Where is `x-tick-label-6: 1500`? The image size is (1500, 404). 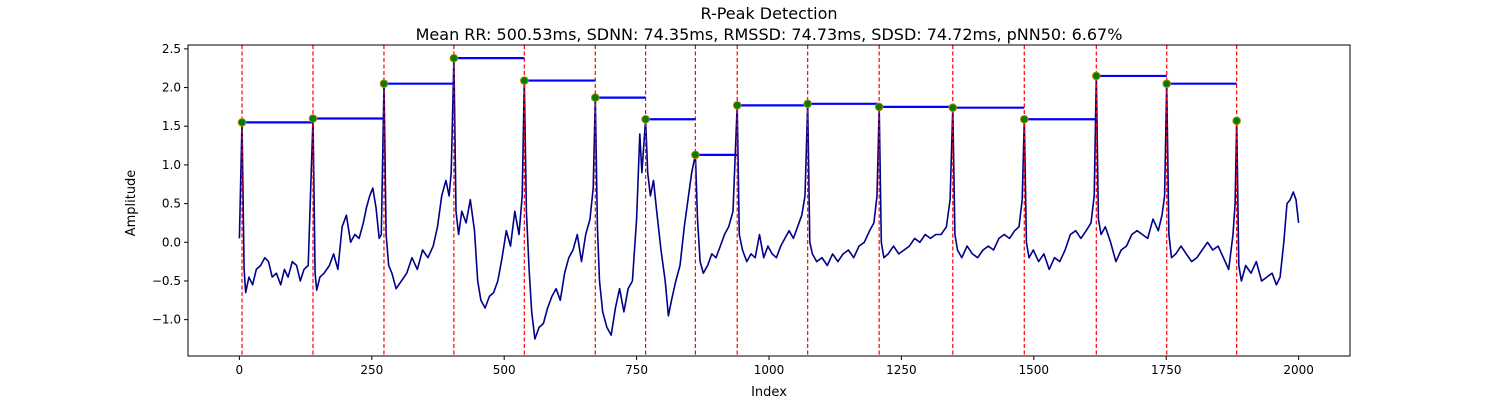
x-tick-label-6: 1500 is located at coordinates (1034, 370).